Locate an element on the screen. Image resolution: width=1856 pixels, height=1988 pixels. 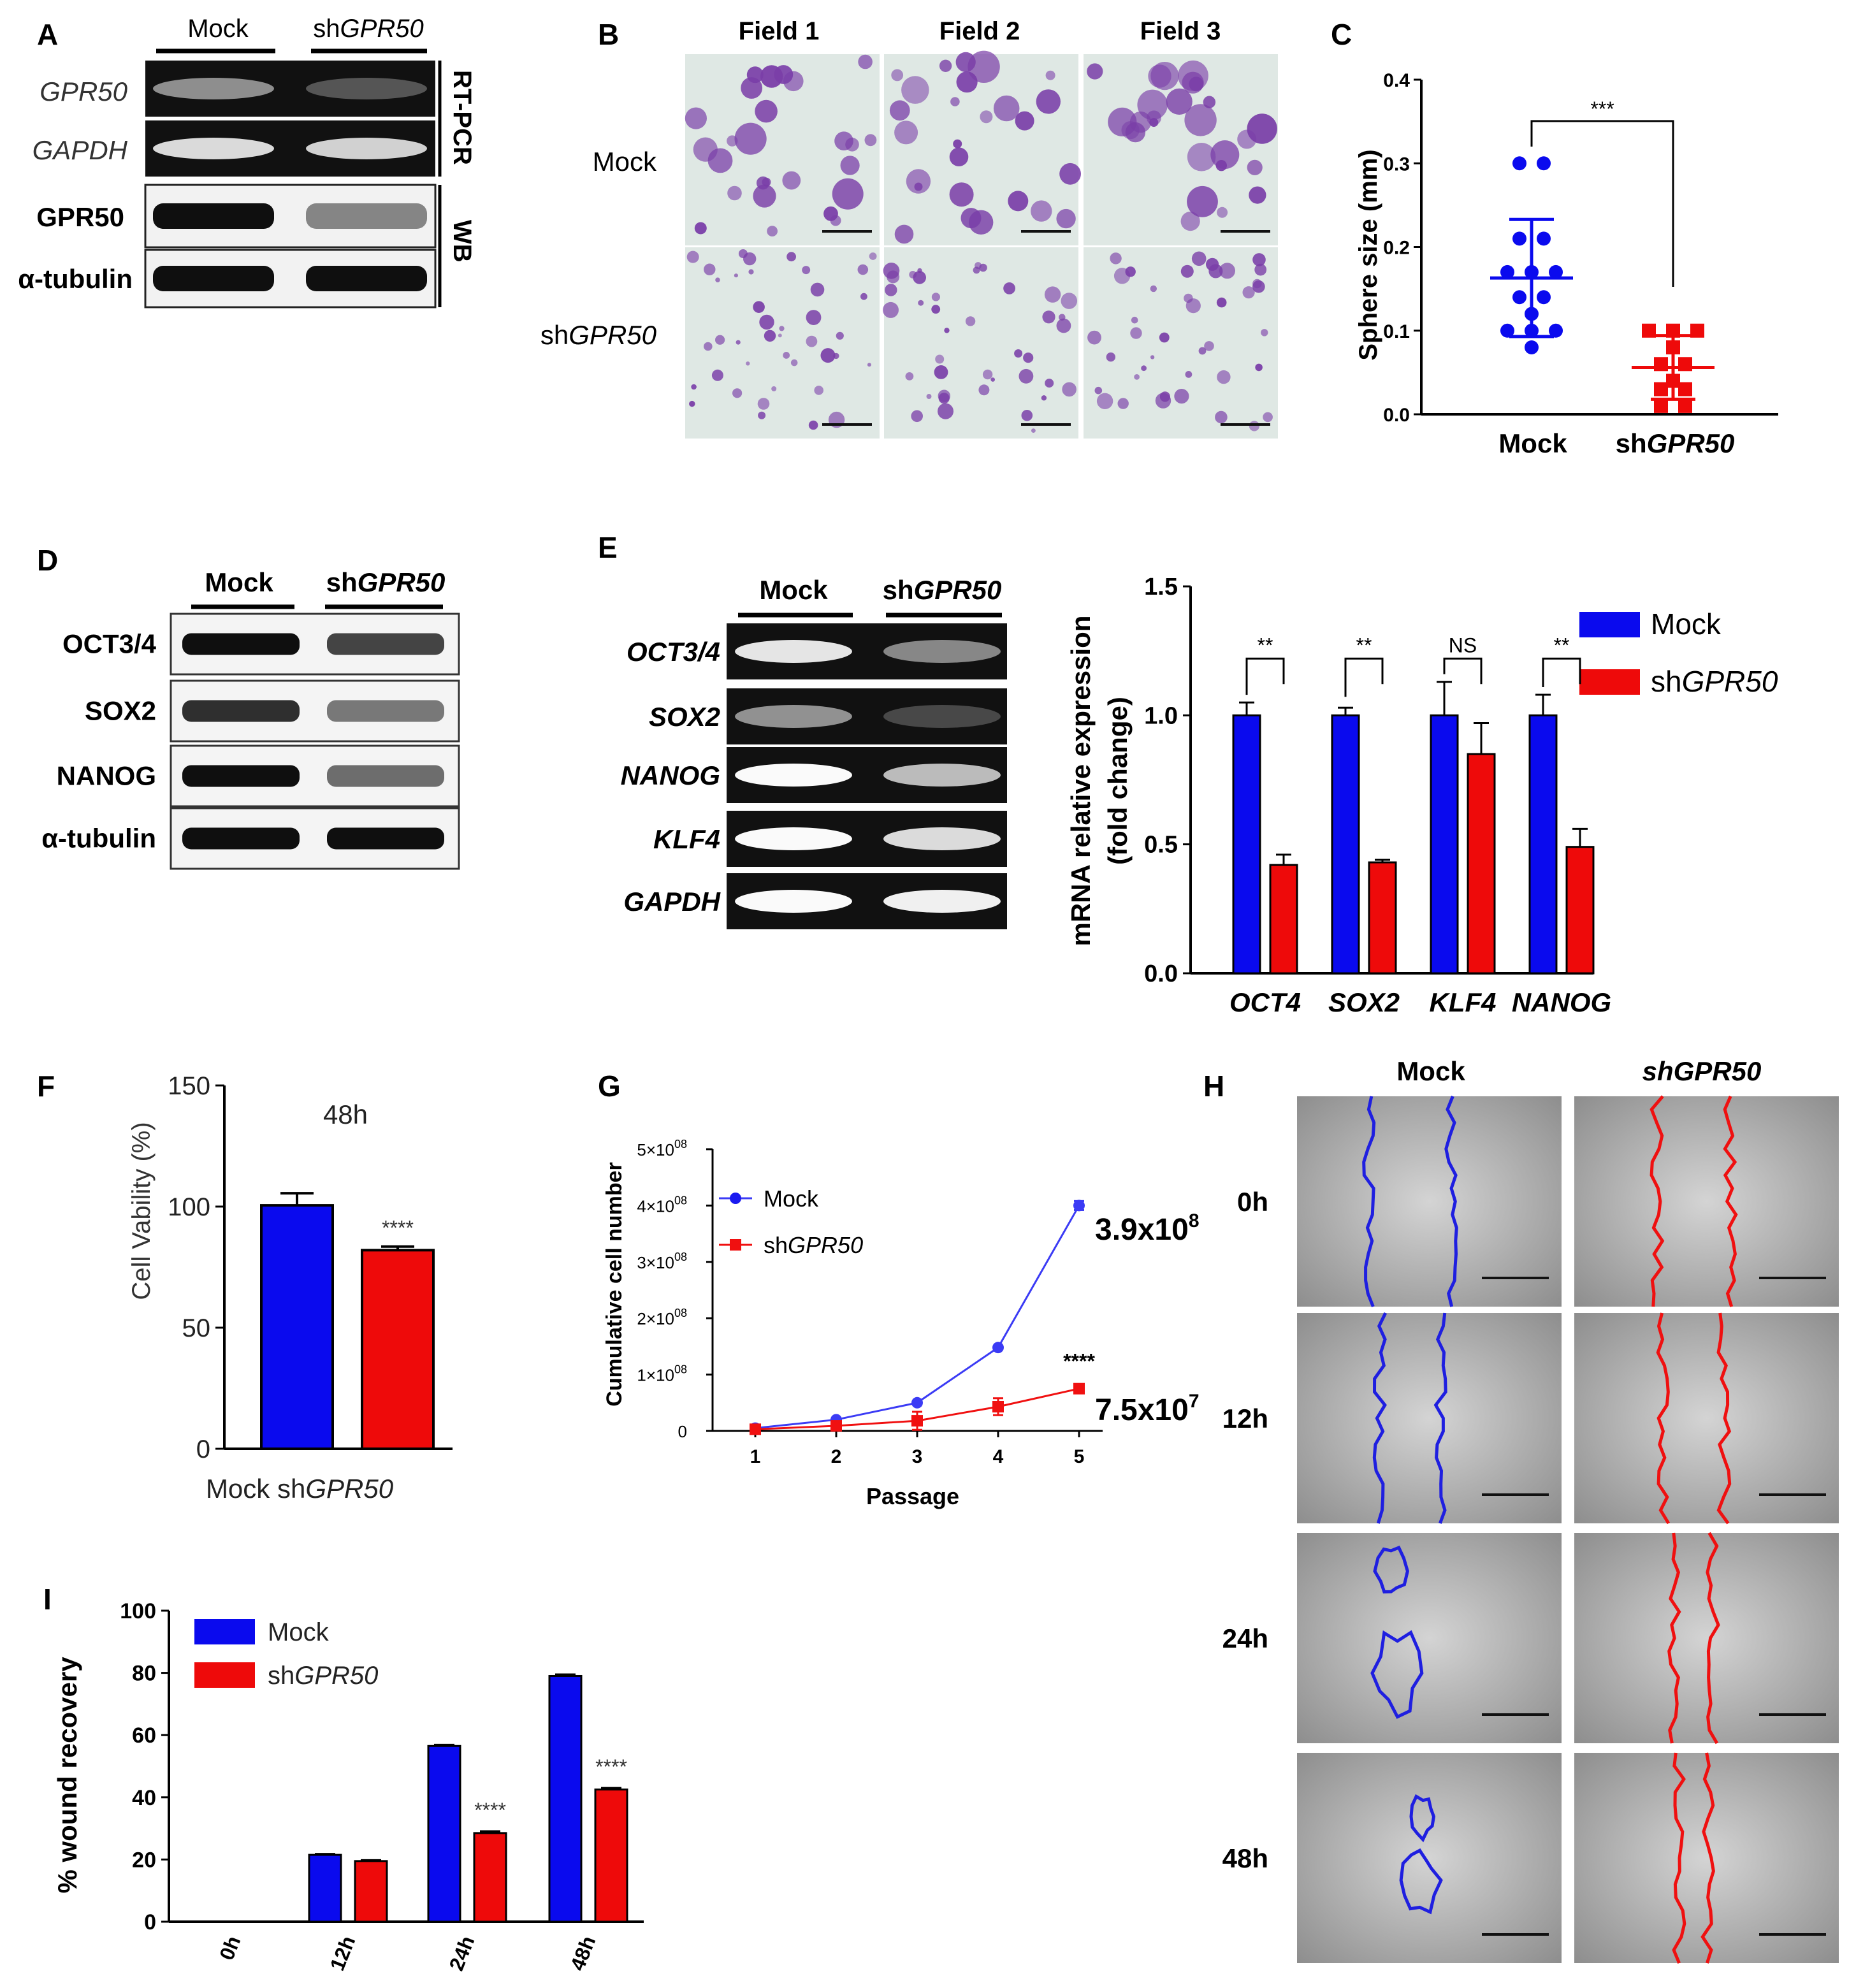
panel-a-row-gapdh: GAPDH is located at coordinates (80, 150).